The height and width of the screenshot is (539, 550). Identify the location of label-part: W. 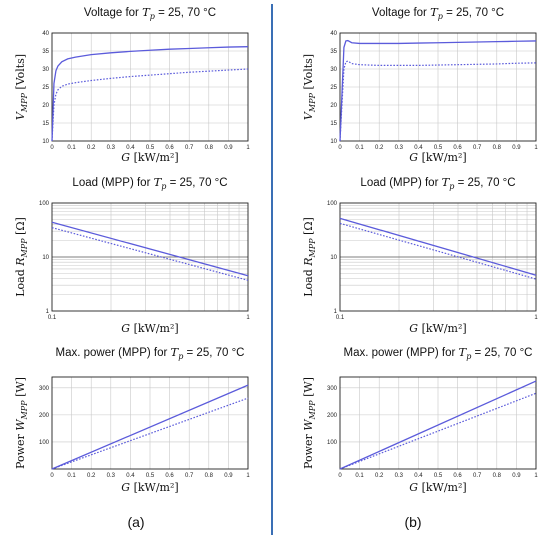
(308, 424).